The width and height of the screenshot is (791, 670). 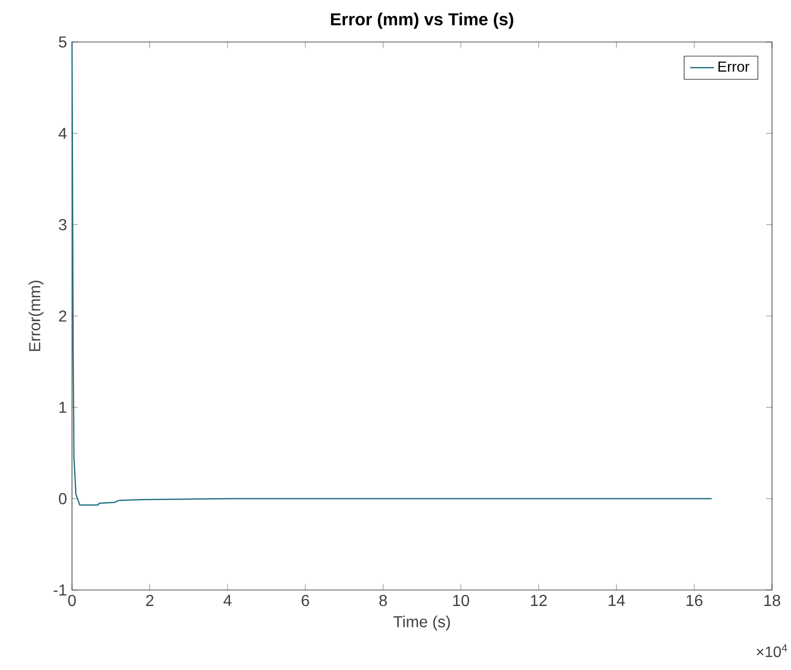 What do you see at coordinates (60, 590) in the screenshot?
I see `y-tick-label: -1` at bounding box center [60, 590].